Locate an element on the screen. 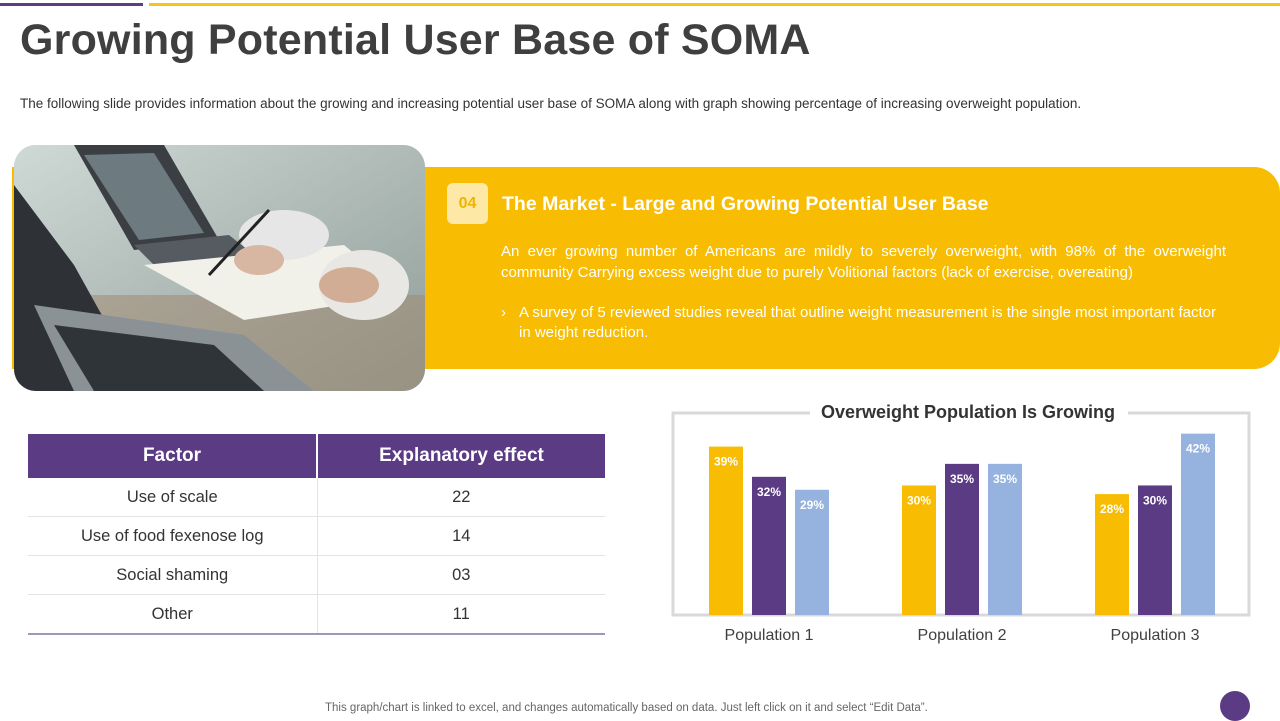 This screenshot has height=721, width=1280. chevron-right-icon: › is located at coordinates (503, 312).